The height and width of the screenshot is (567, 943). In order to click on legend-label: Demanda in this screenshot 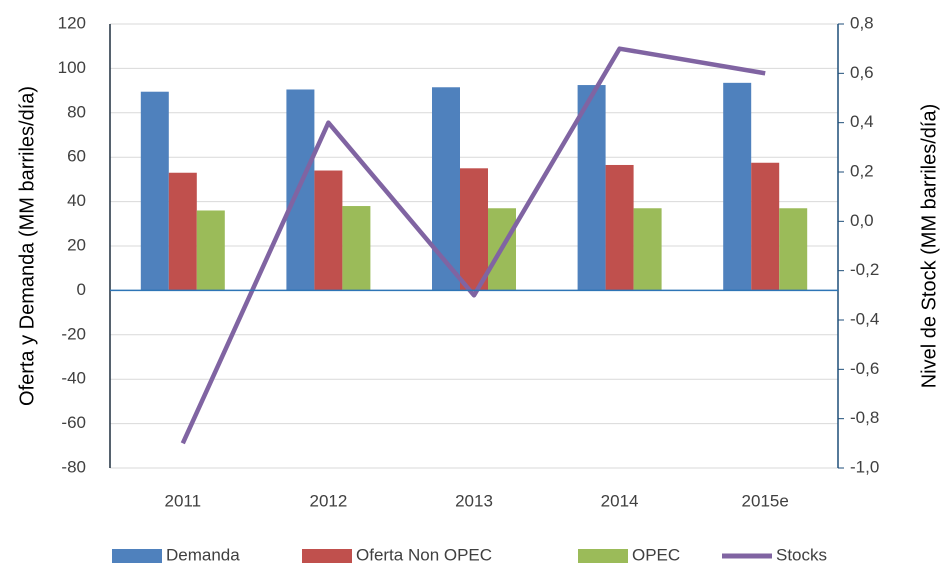, I will do `click(203, 554)`.